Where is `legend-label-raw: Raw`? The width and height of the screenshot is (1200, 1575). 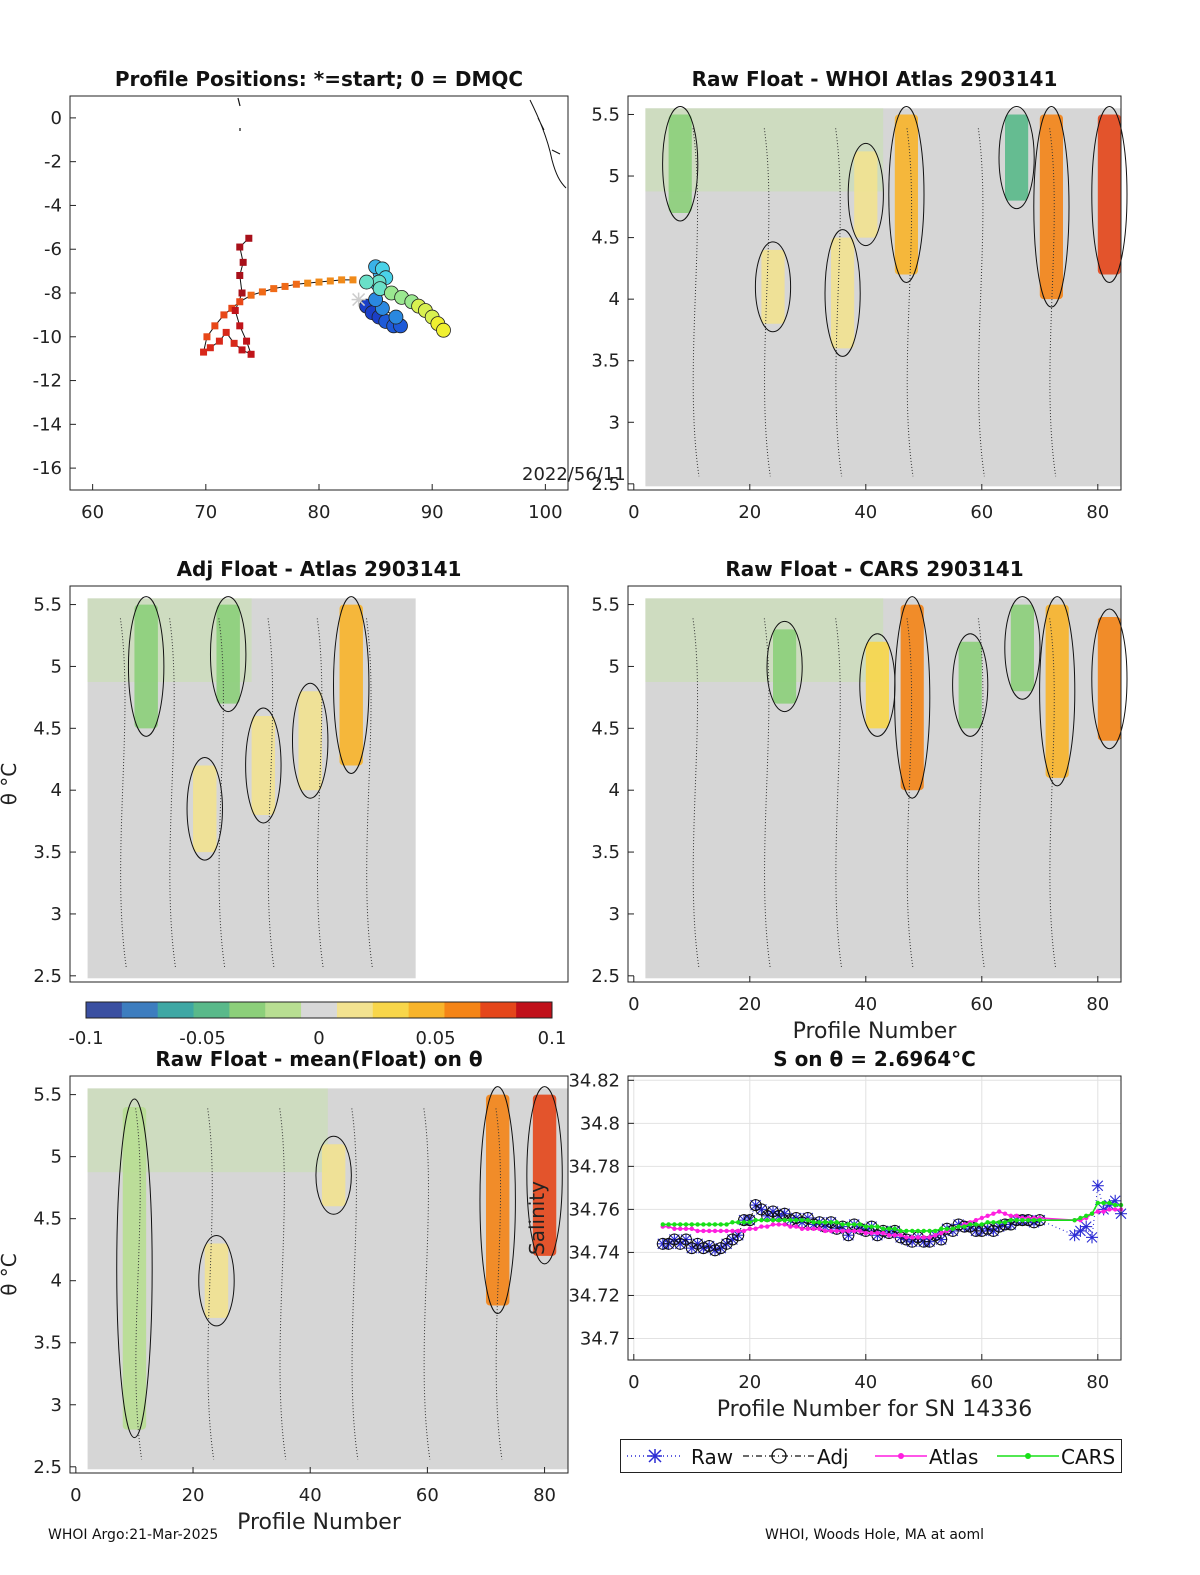
legend-label-raw: Raw is located at coordinates (712, 1457).